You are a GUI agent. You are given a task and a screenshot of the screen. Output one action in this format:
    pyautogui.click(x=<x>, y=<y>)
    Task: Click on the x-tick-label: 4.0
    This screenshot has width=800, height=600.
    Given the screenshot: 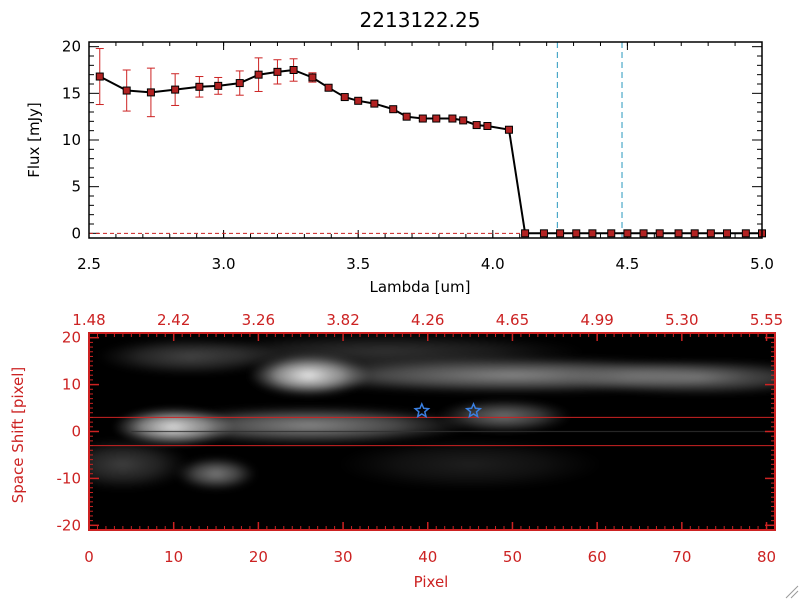 What is the action you would take?
    pyautogui.click(x=493, y=264)
    